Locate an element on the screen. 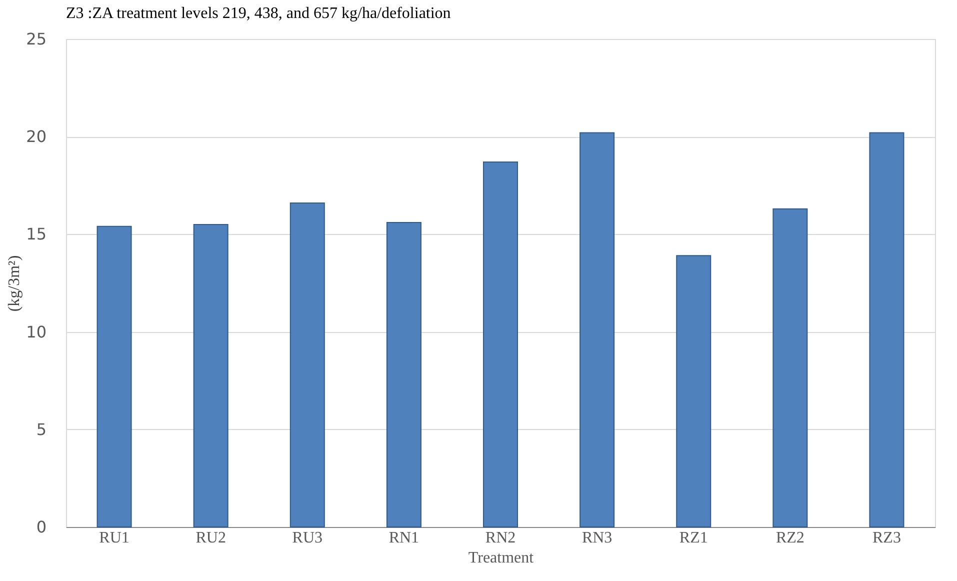  x-tick-label: RN1 is located at coordinates (404, 538).